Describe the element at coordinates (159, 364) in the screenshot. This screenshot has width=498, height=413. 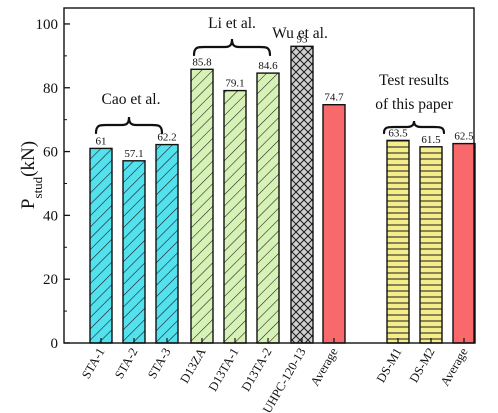
I see `x-tick-label: STA-3` at that location.